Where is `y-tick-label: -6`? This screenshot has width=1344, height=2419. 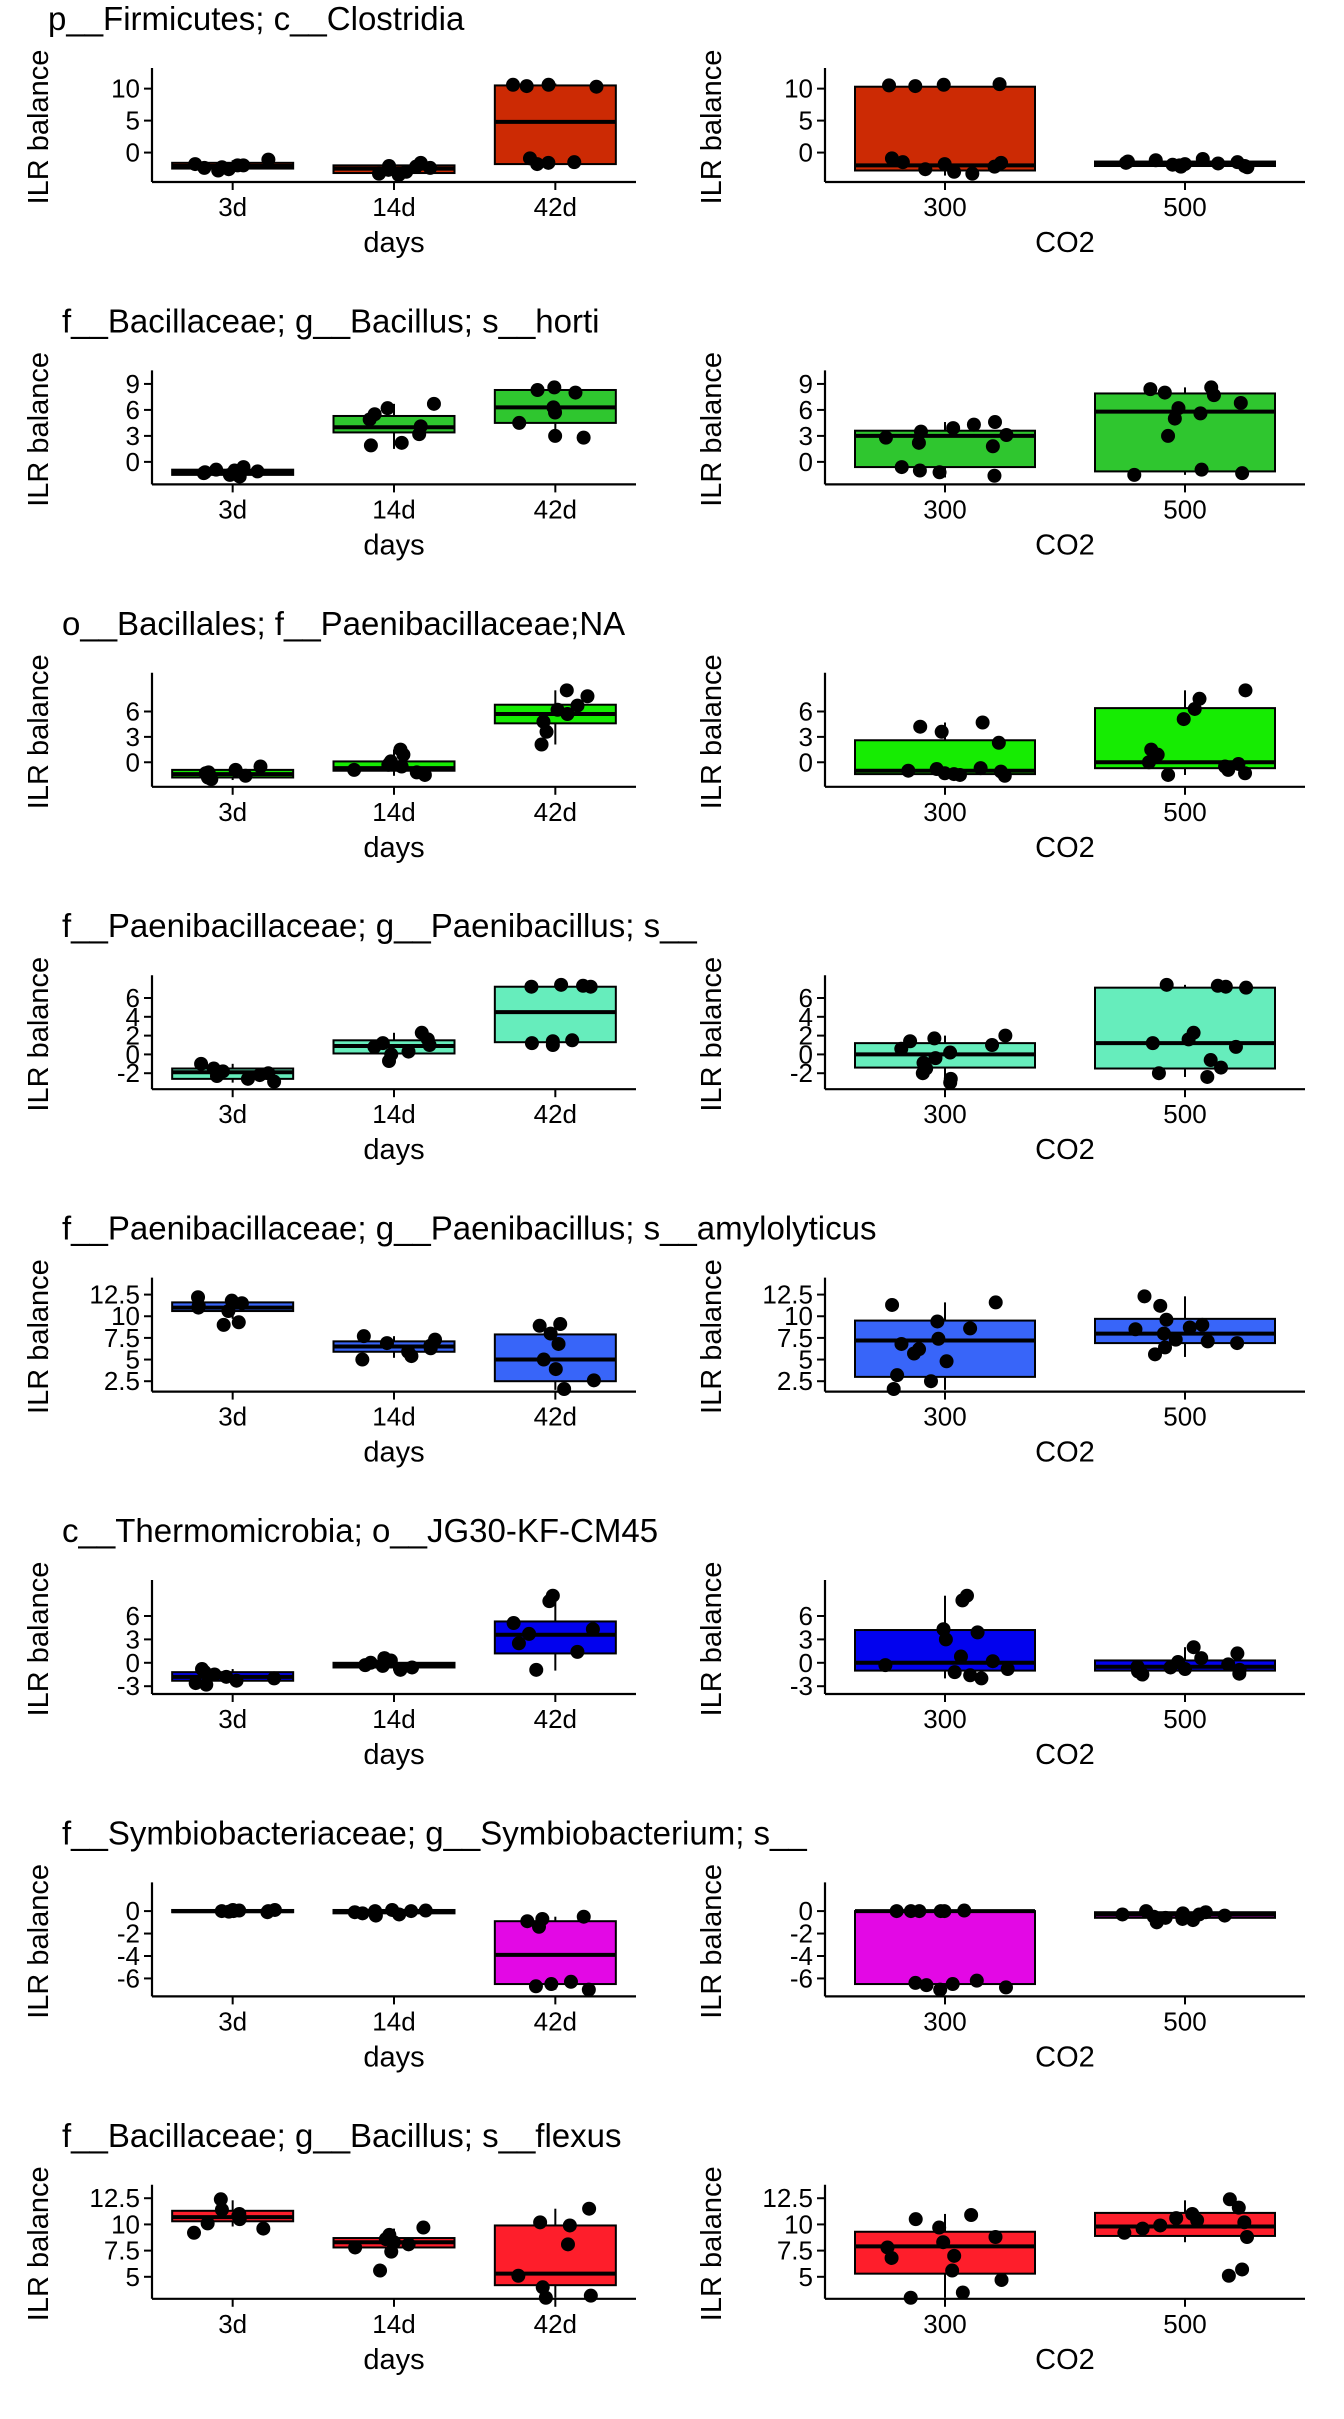
y-tick-label: -6 is located at coordinates (801, 1978).